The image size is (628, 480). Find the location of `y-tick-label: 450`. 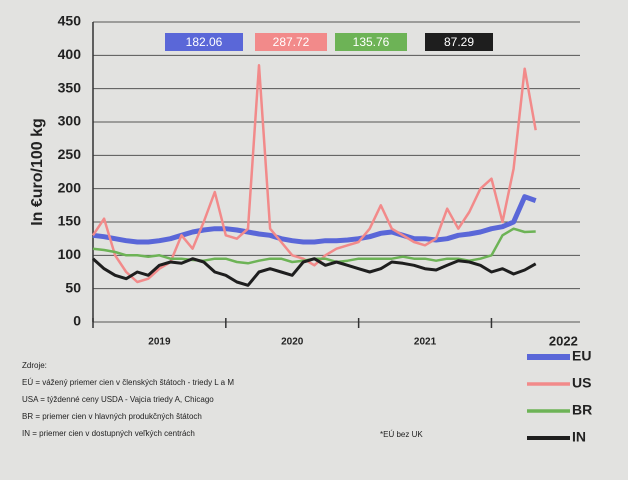

y-tick-label: 450 is located at coordinates (70, 21).